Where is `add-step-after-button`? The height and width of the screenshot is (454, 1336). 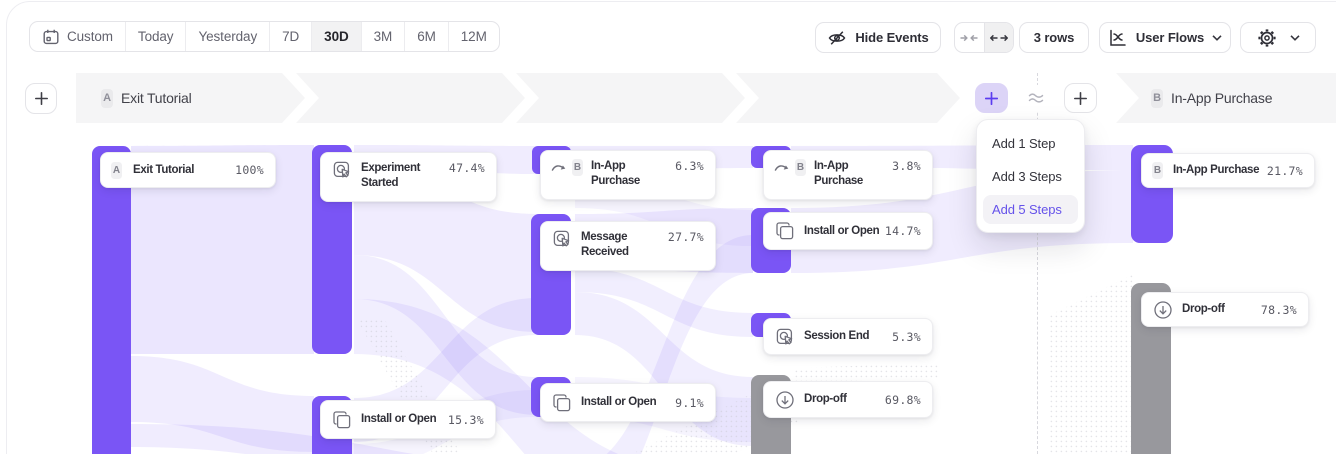
add-step-after-button is located at coordinates (991, 98).